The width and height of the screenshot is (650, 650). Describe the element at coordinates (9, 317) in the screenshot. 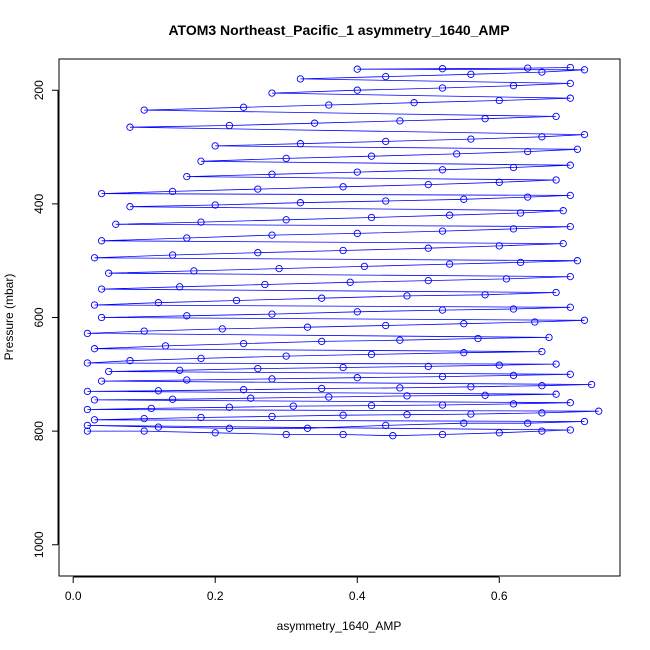

I see `y-axis-label: Pressure (mbar)` at that location.